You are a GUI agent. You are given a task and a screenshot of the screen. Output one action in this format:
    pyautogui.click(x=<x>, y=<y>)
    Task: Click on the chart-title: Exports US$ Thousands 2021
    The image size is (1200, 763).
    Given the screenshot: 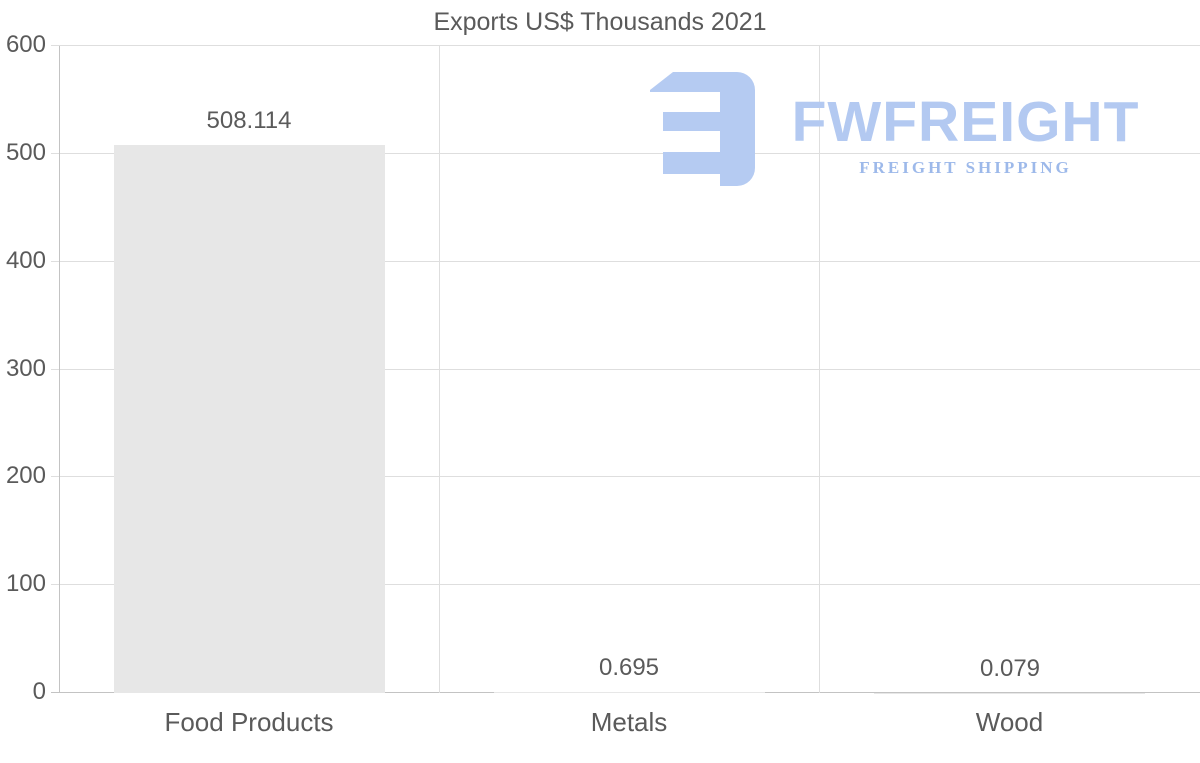 What is the action you would take?
    pyautogui.click(x=600, y=22)
    